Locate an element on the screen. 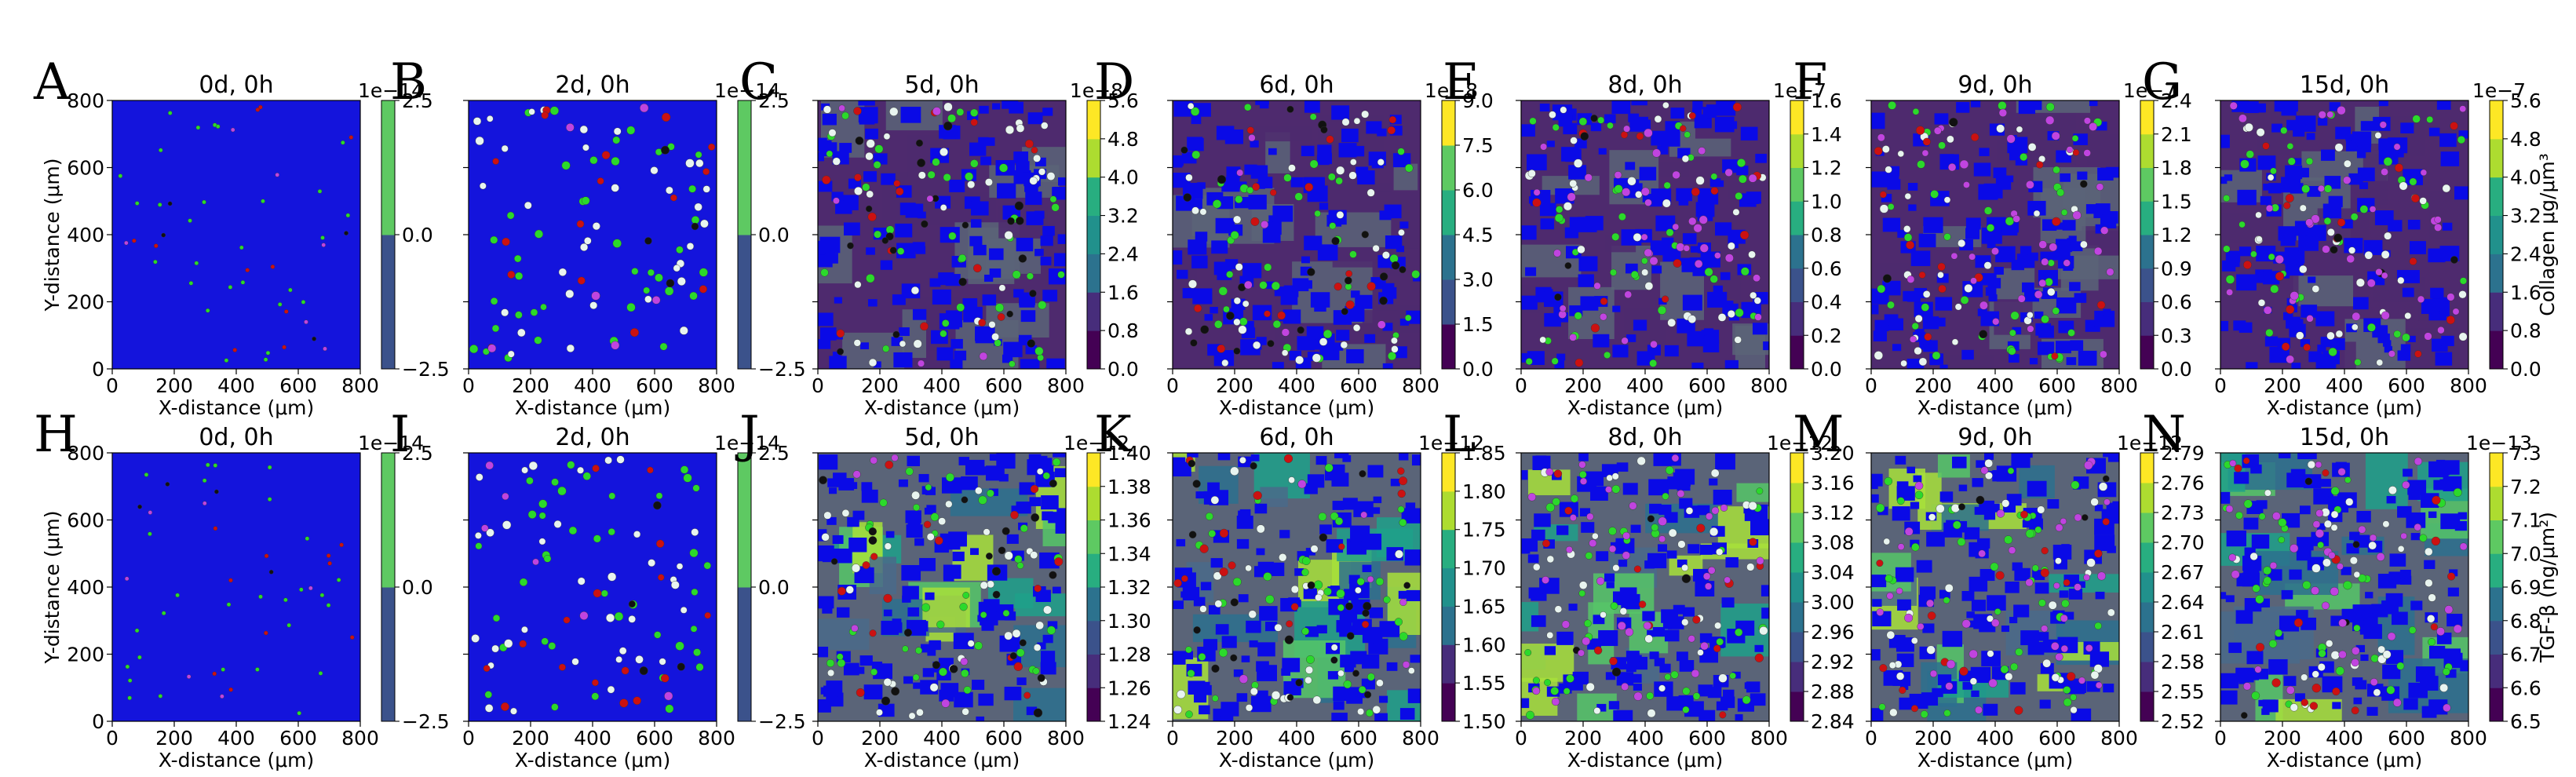 The height and width of the screenshot is (777, 2576). x-axis-label: X-distance (μm) is located at coordinates (1297, 760).